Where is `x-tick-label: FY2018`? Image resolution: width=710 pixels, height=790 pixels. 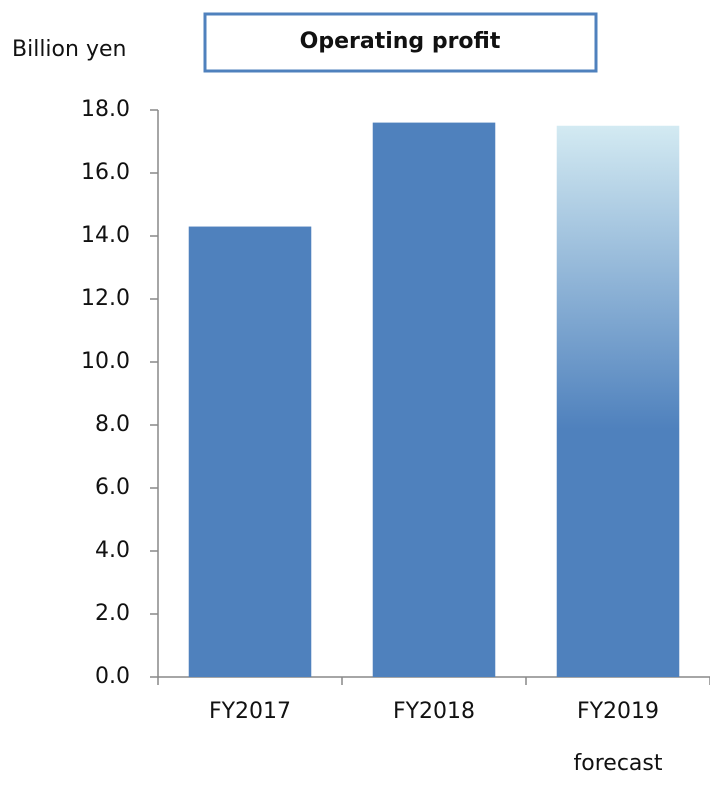 x-tick-label: FY2018 is located at coordinates (434, 711).